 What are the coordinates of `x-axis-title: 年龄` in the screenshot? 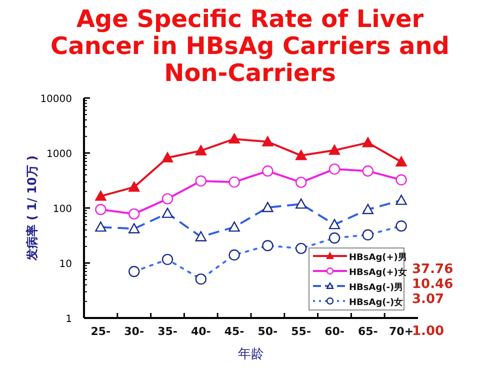 It's located at (251, 354).